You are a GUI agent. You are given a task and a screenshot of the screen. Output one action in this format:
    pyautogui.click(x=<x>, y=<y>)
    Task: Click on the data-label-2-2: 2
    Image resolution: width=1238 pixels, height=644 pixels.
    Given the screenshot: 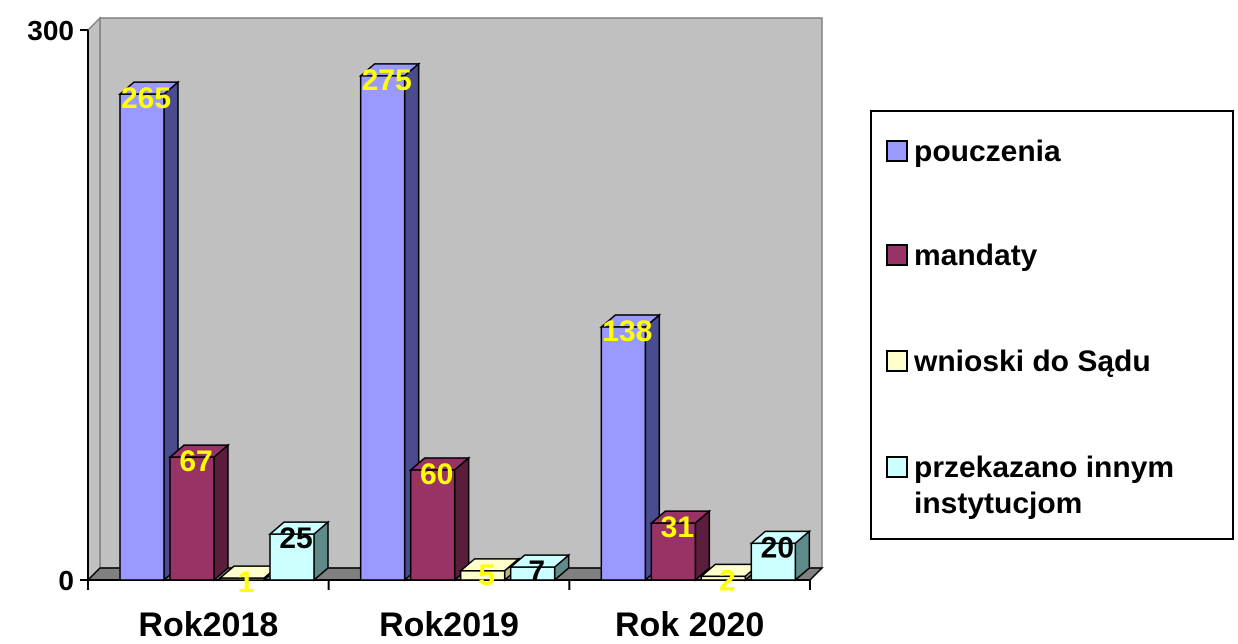 What is the action you would take?
    pyautogui.click(x=727, y=580)
    